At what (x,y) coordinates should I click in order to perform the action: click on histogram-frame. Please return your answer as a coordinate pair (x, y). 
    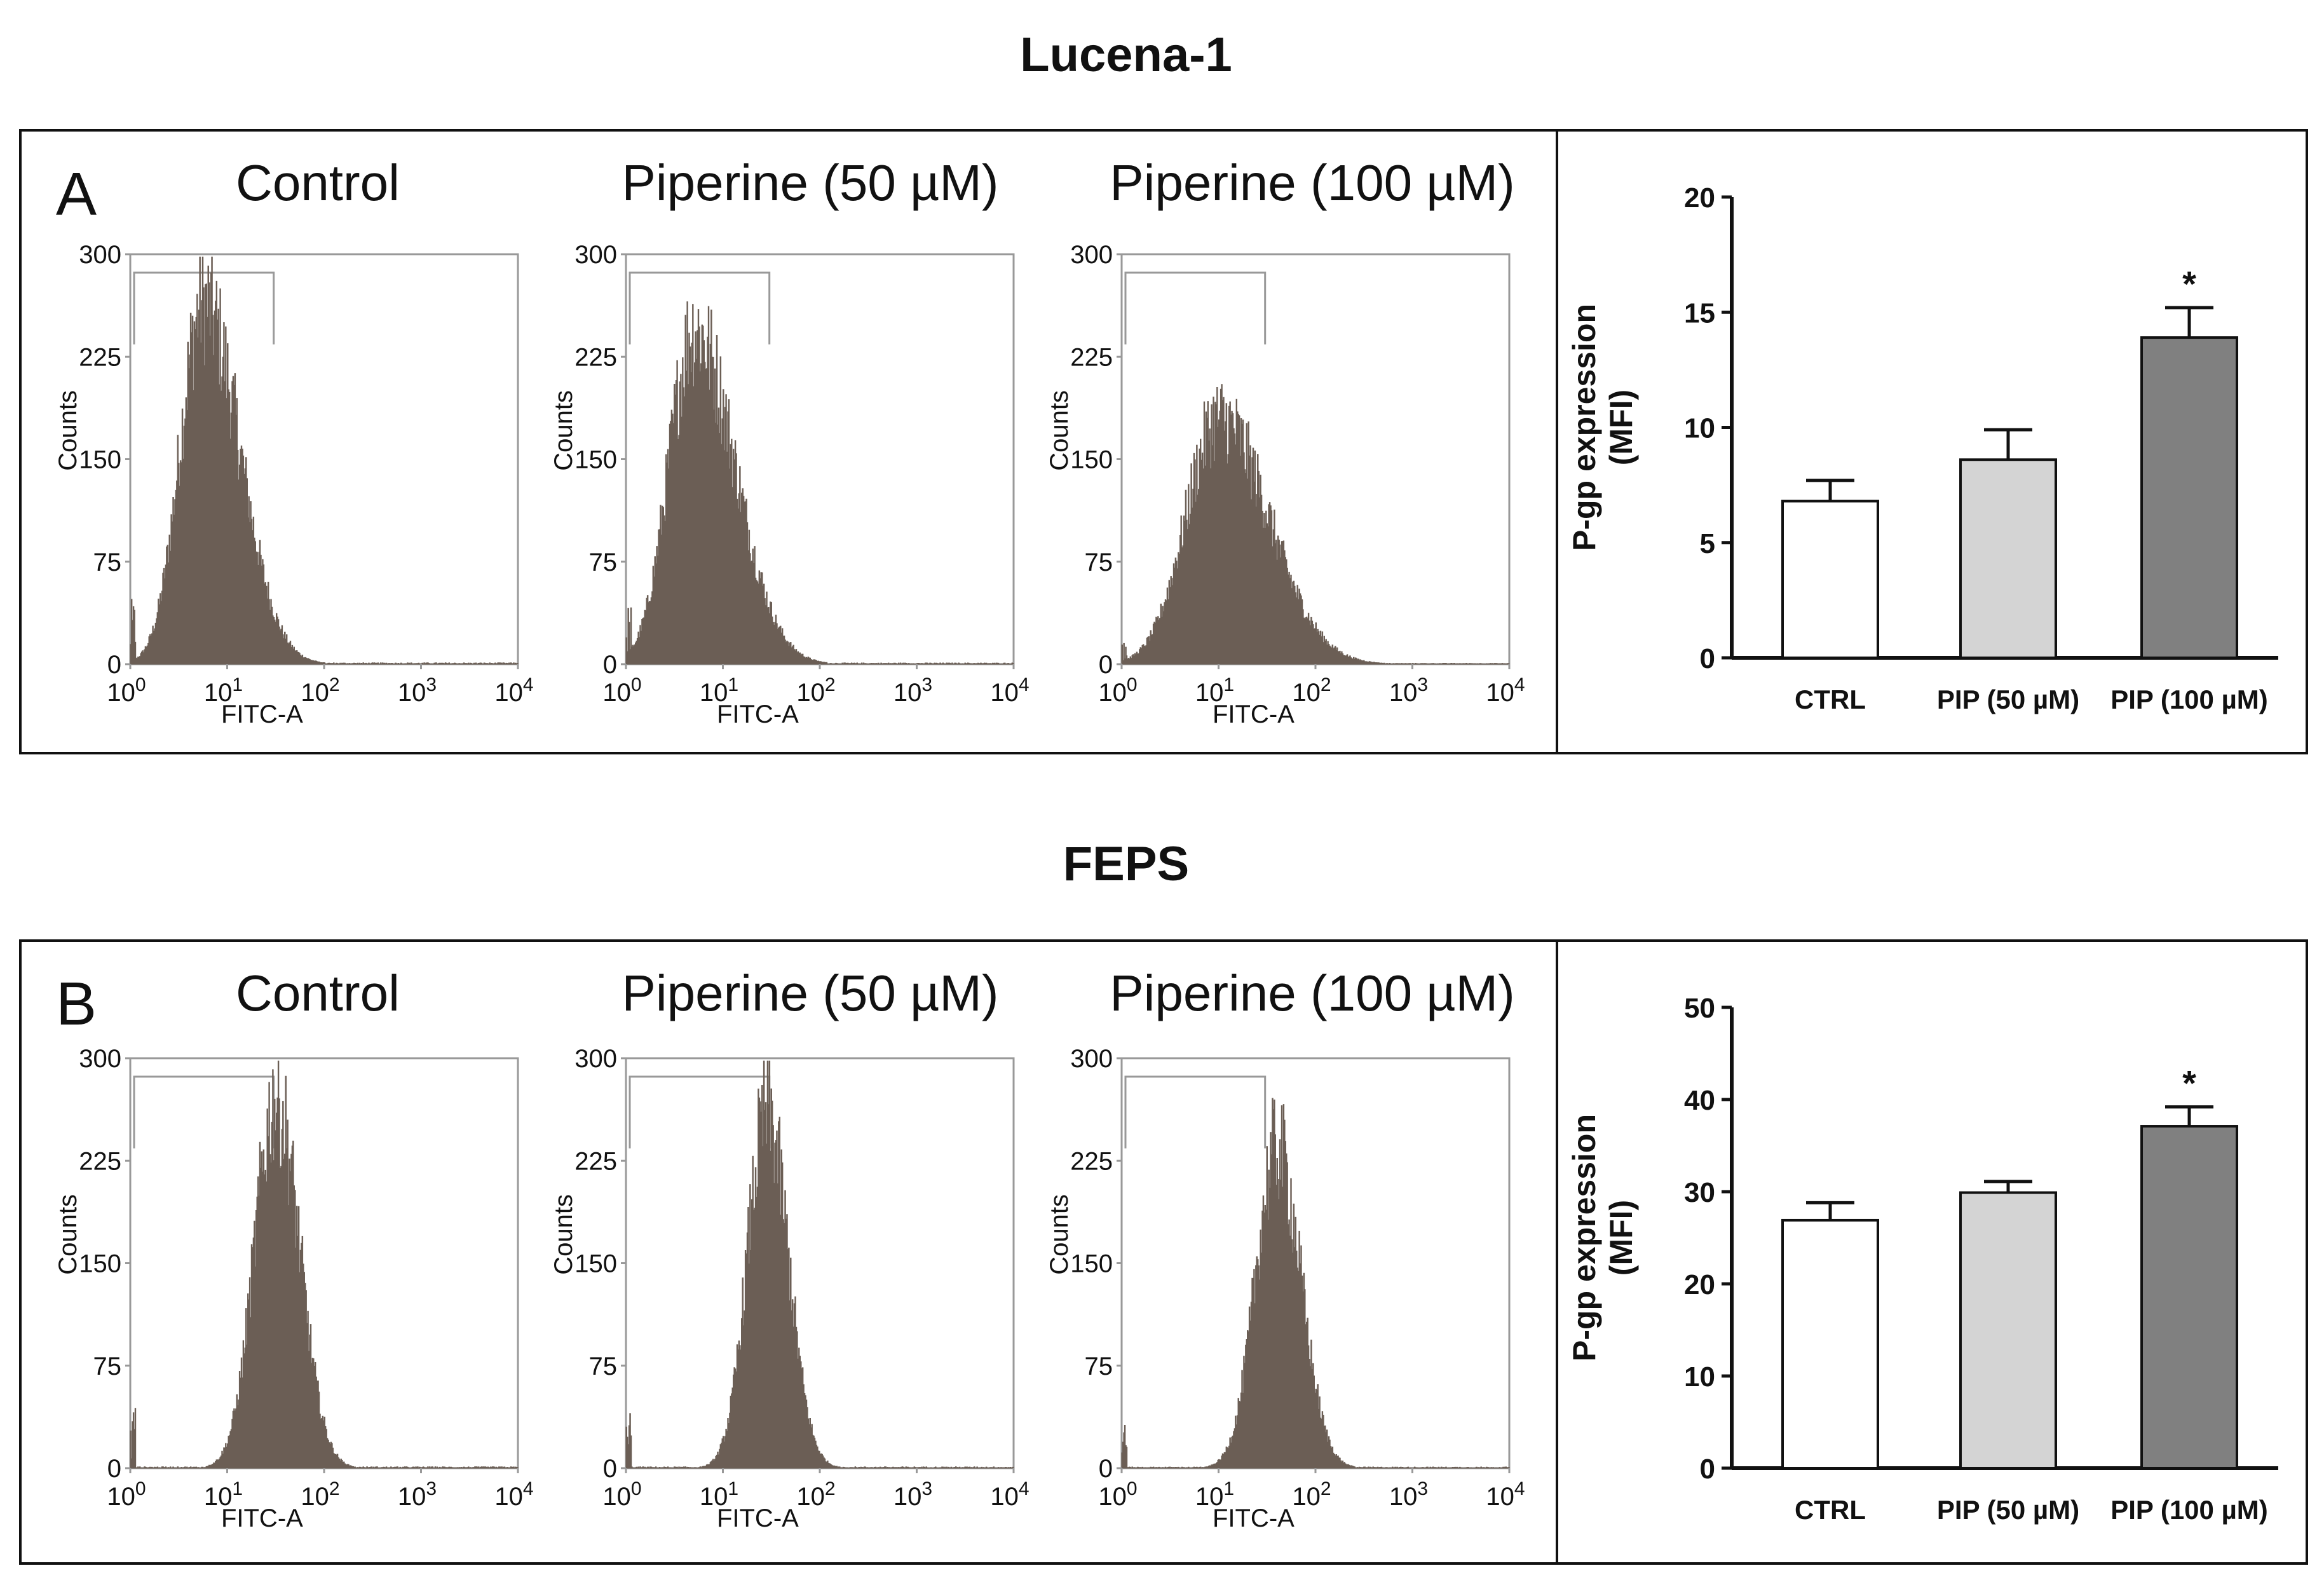
    Looking at the image, I should click on (820, 1263).